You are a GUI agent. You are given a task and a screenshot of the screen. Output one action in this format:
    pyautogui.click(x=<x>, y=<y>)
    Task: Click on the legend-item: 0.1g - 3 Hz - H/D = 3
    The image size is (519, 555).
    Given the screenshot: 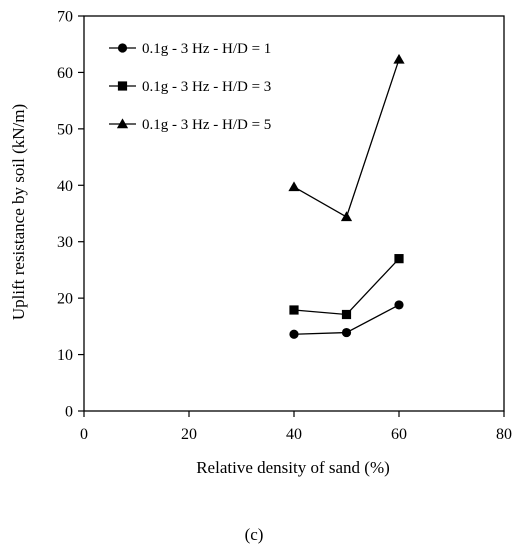 What is the action you would take?
    pyautogui.click(x=190, y=87)
    